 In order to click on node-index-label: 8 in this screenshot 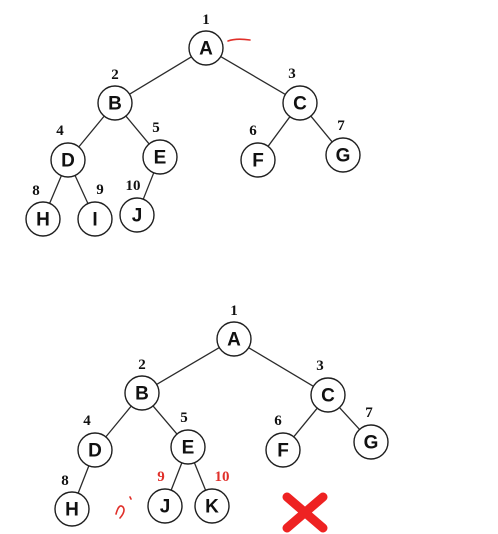, I will do `click(36, 191)`.